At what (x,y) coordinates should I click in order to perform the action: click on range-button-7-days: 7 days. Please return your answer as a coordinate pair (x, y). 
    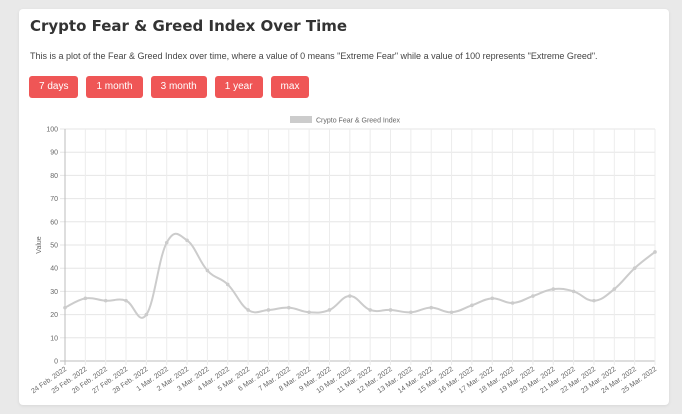
    Looking at the image, I should click on (54, 87).